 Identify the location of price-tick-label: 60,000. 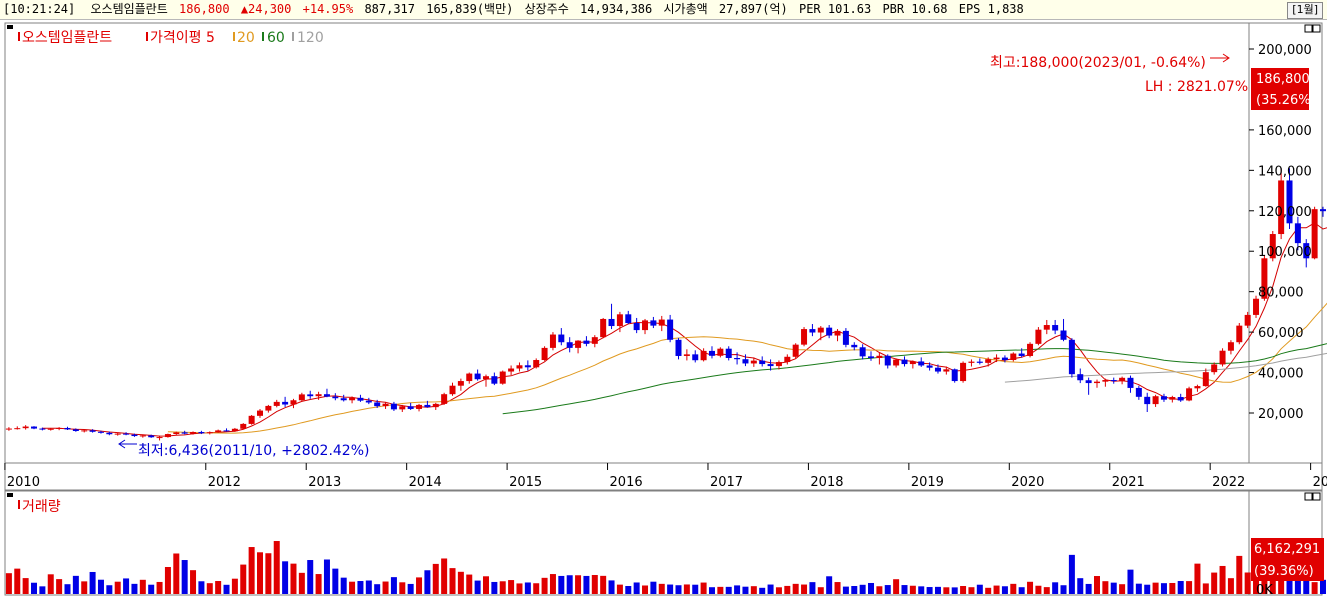
(1281, 333).